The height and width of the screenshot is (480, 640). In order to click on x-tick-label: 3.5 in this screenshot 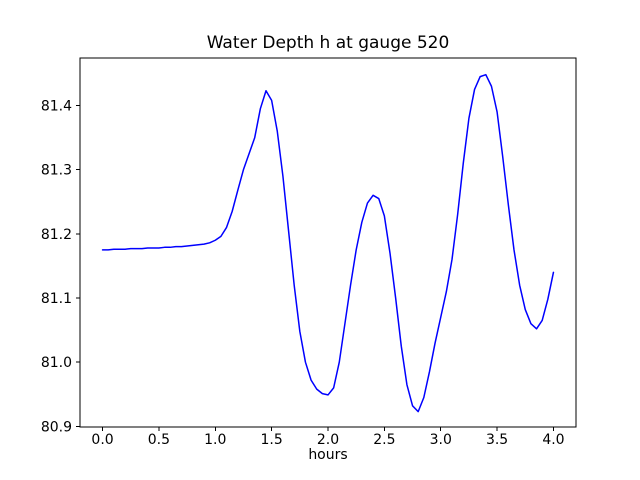, I will do `click(497, 440)`.